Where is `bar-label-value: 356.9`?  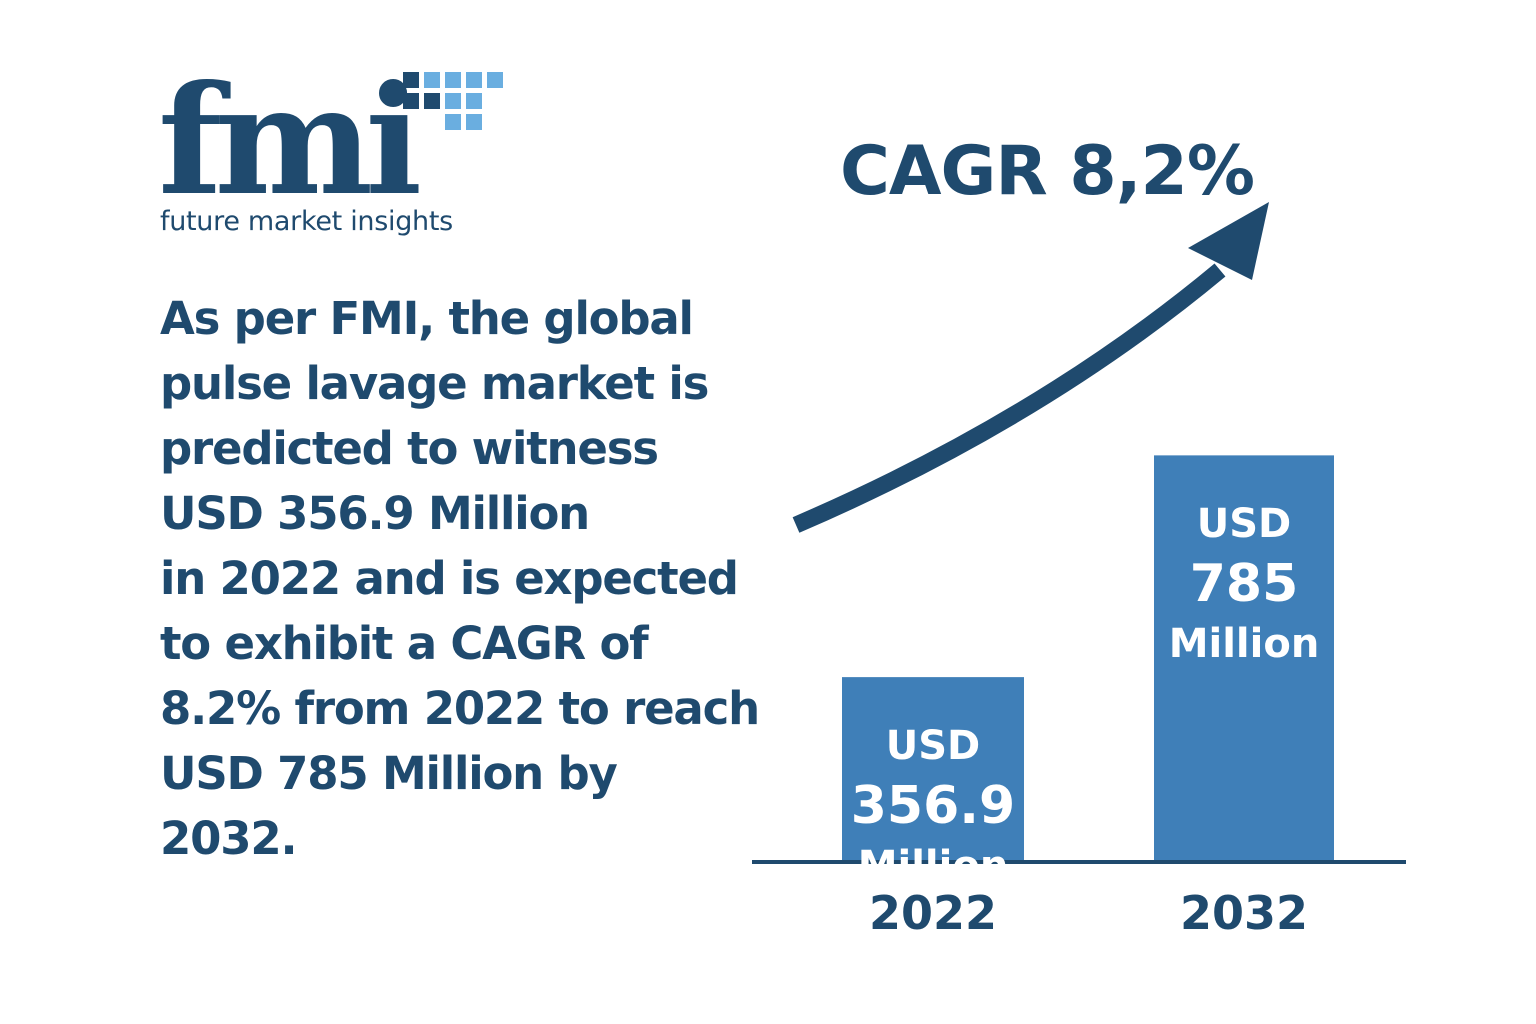 bar-label-value: 356.9 is located at coordinates (933, 806).